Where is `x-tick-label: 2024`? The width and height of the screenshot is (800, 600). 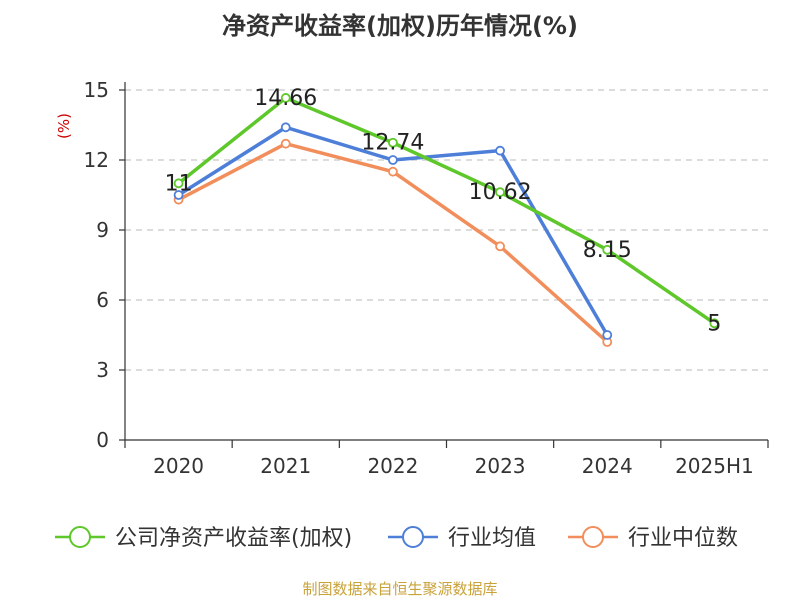
x-tick-label: 2024 is located at coordinates (607, 466).